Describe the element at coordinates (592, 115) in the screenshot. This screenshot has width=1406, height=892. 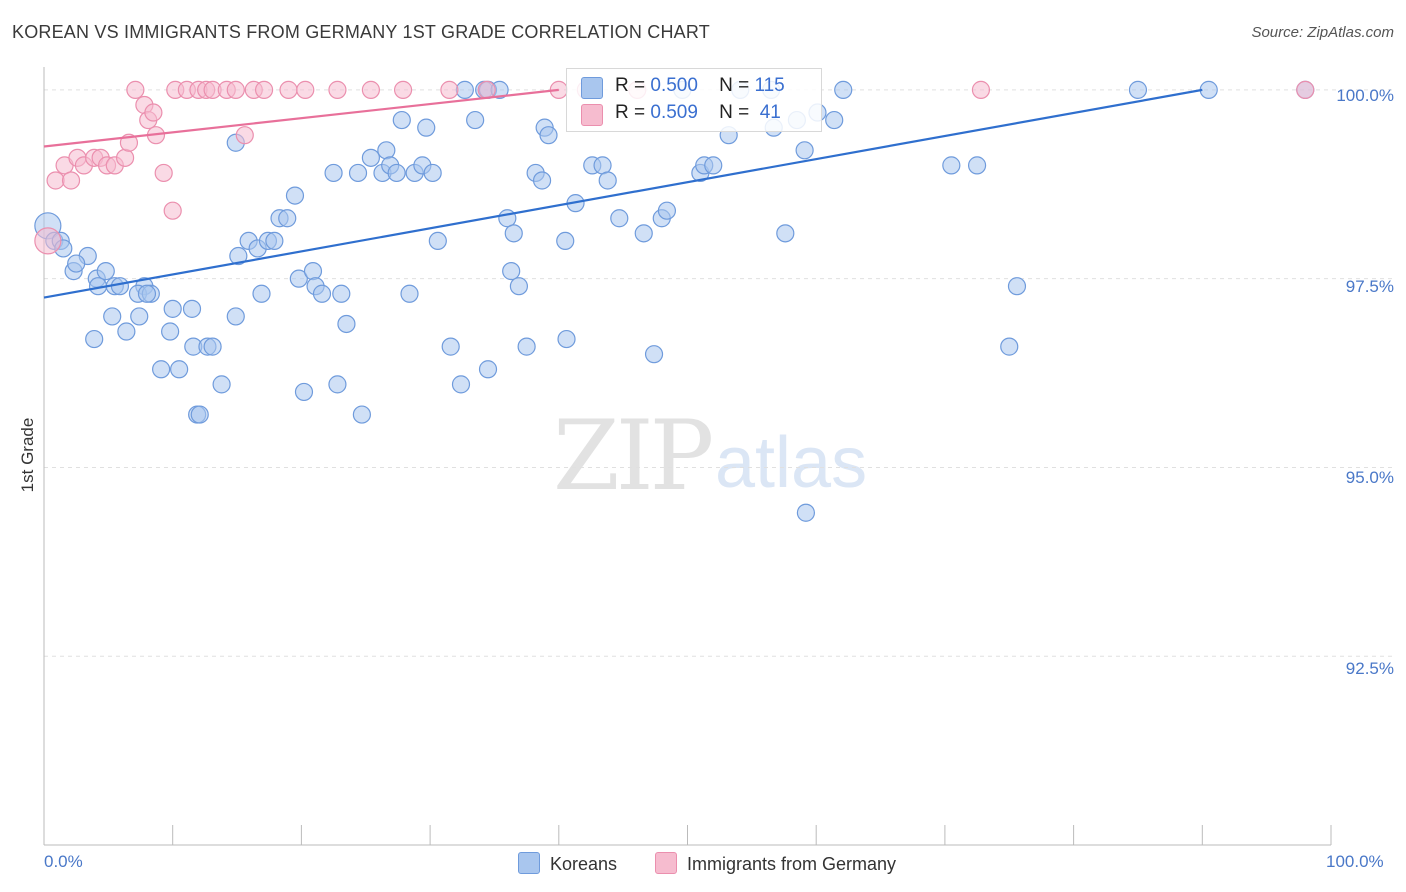
I see `germany-swatch-icon` at that location.